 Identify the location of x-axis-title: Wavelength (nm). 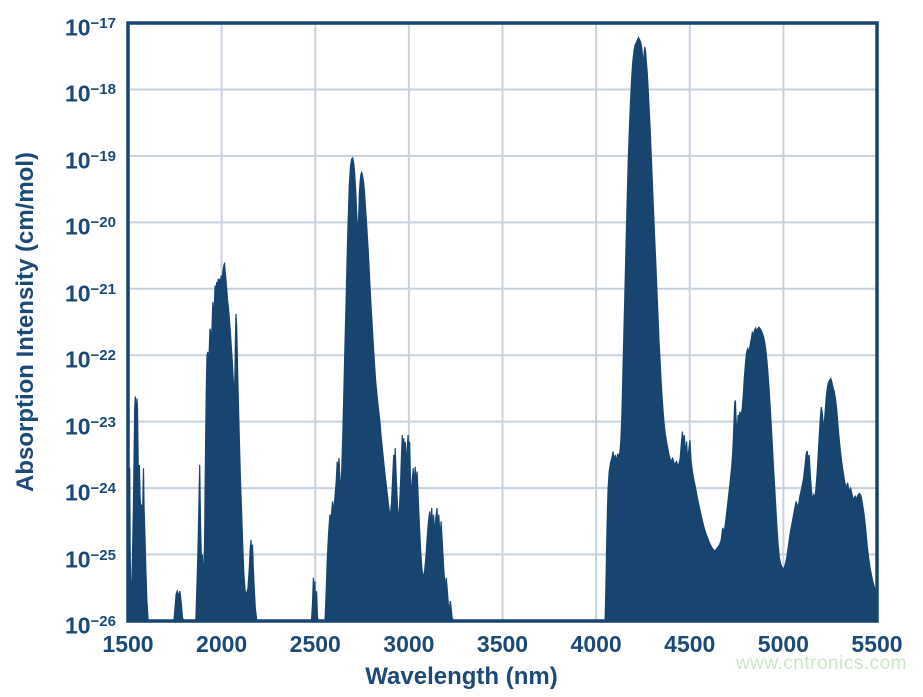
(461, 676).